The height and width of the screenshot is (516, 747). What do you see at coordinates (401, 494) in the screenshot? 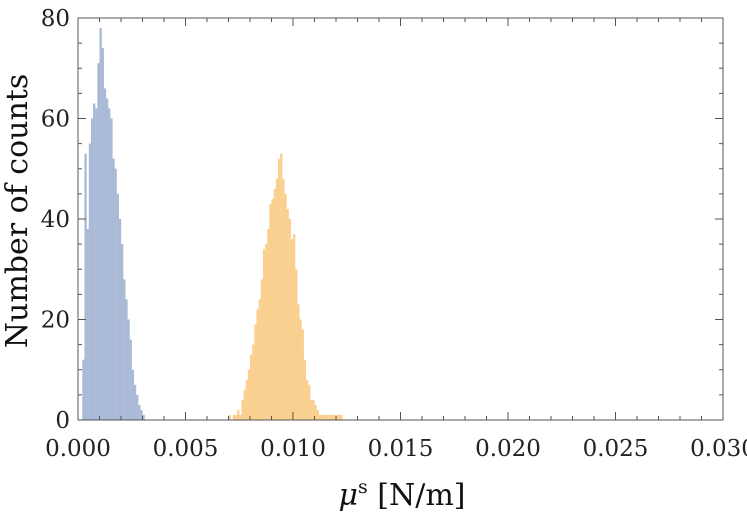
I see `x-axis-label: μs [N/m]` at bounding box center [401, 494].